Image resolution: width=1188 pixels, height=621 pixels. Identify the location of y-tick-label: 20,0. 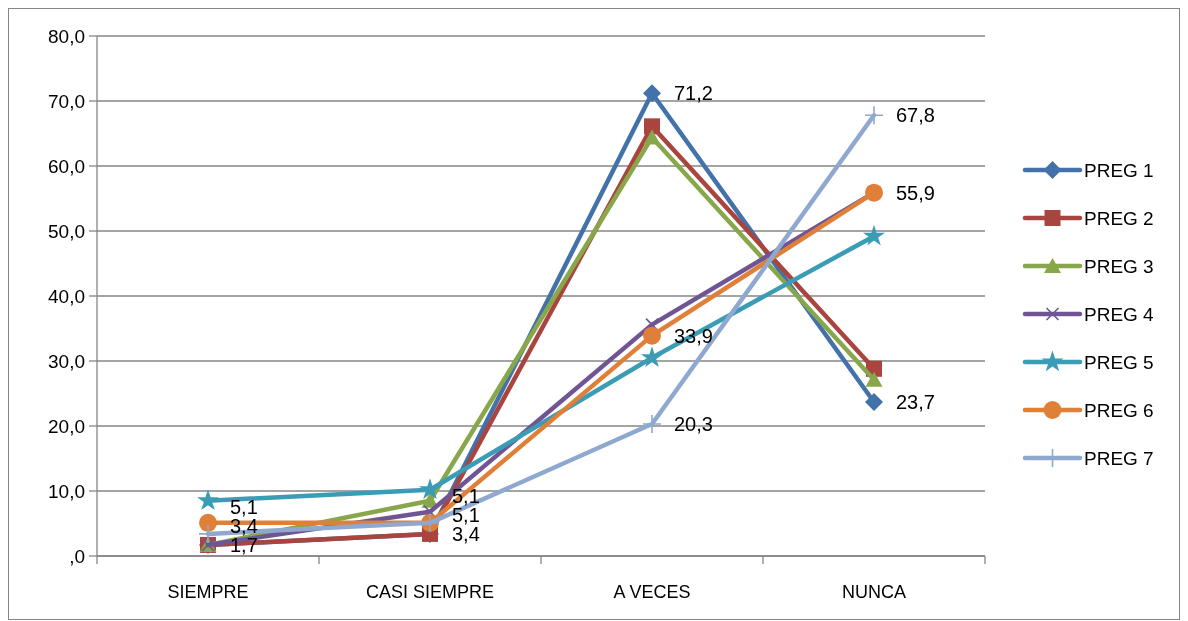
(66, 426).